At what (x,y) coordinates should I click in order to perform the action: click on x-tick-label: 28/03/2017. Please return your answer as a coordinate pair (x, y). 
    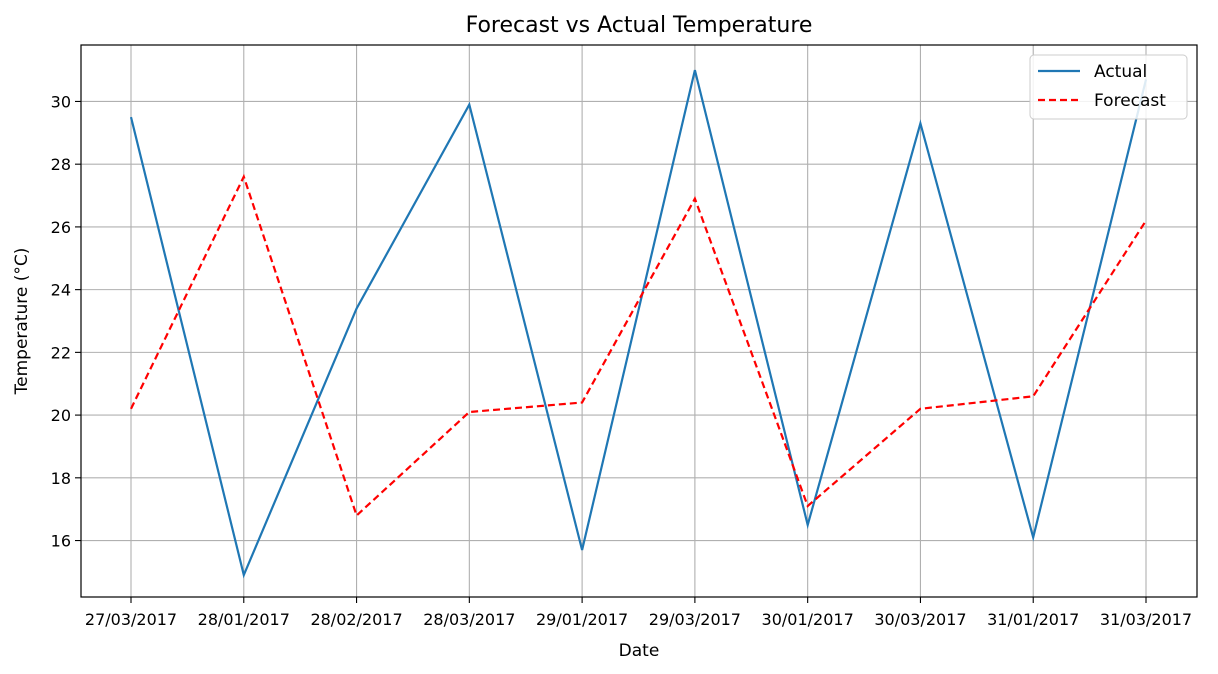
    Looking at the image, I should click on (469, 619).